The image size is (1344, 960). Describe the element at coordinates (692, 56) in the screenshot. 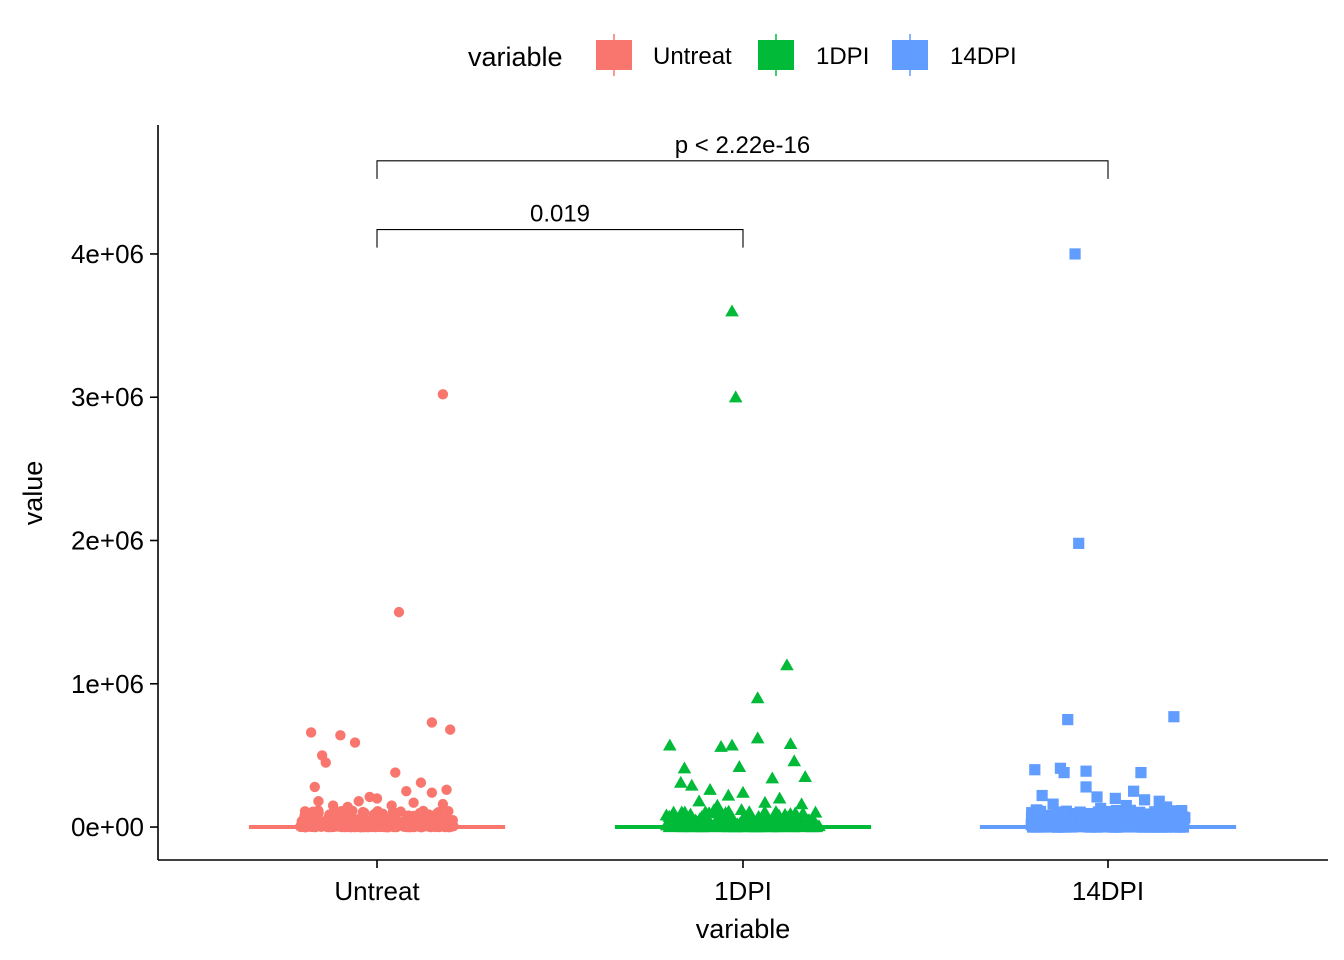

I see `legend-label: Untreat` at that location.